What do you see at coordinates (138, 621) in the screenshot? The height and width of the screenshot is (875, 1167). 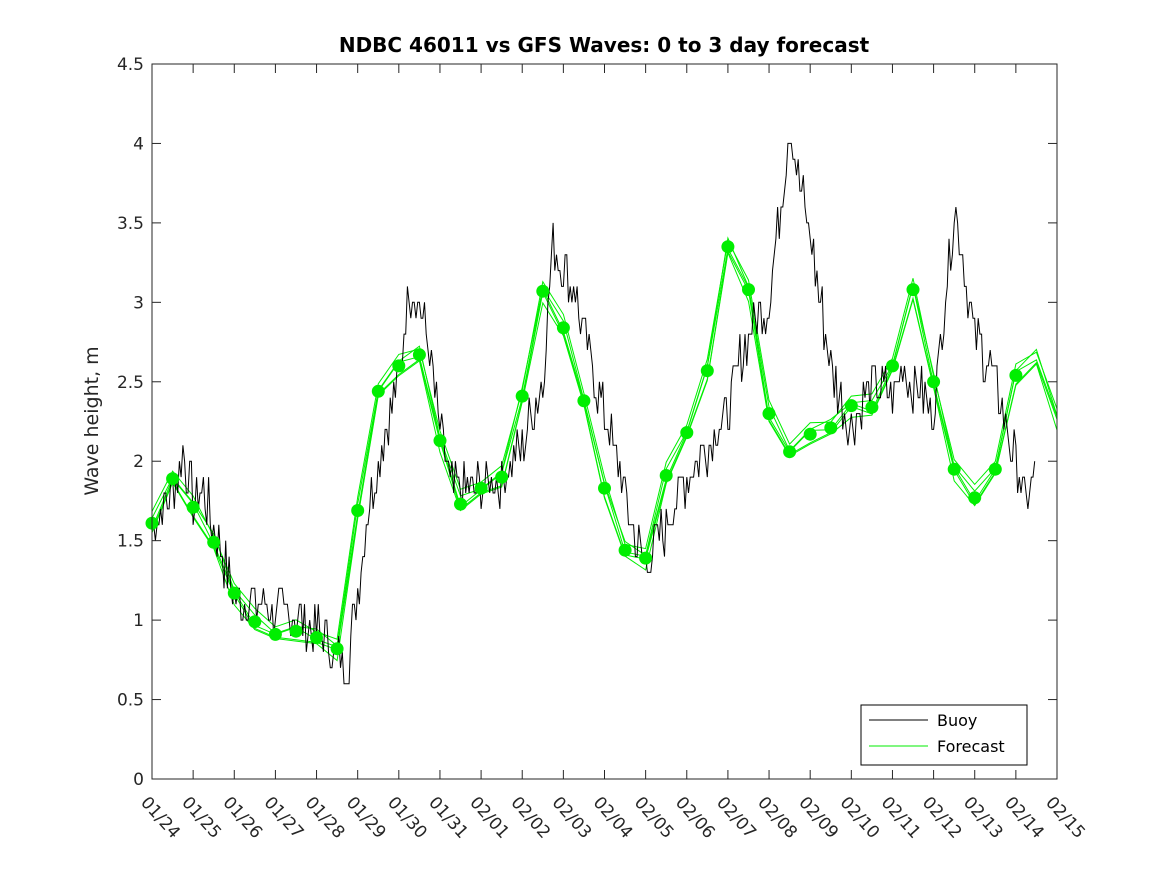 I see `y-tick-label: 1` at bounding box center [138, 621].